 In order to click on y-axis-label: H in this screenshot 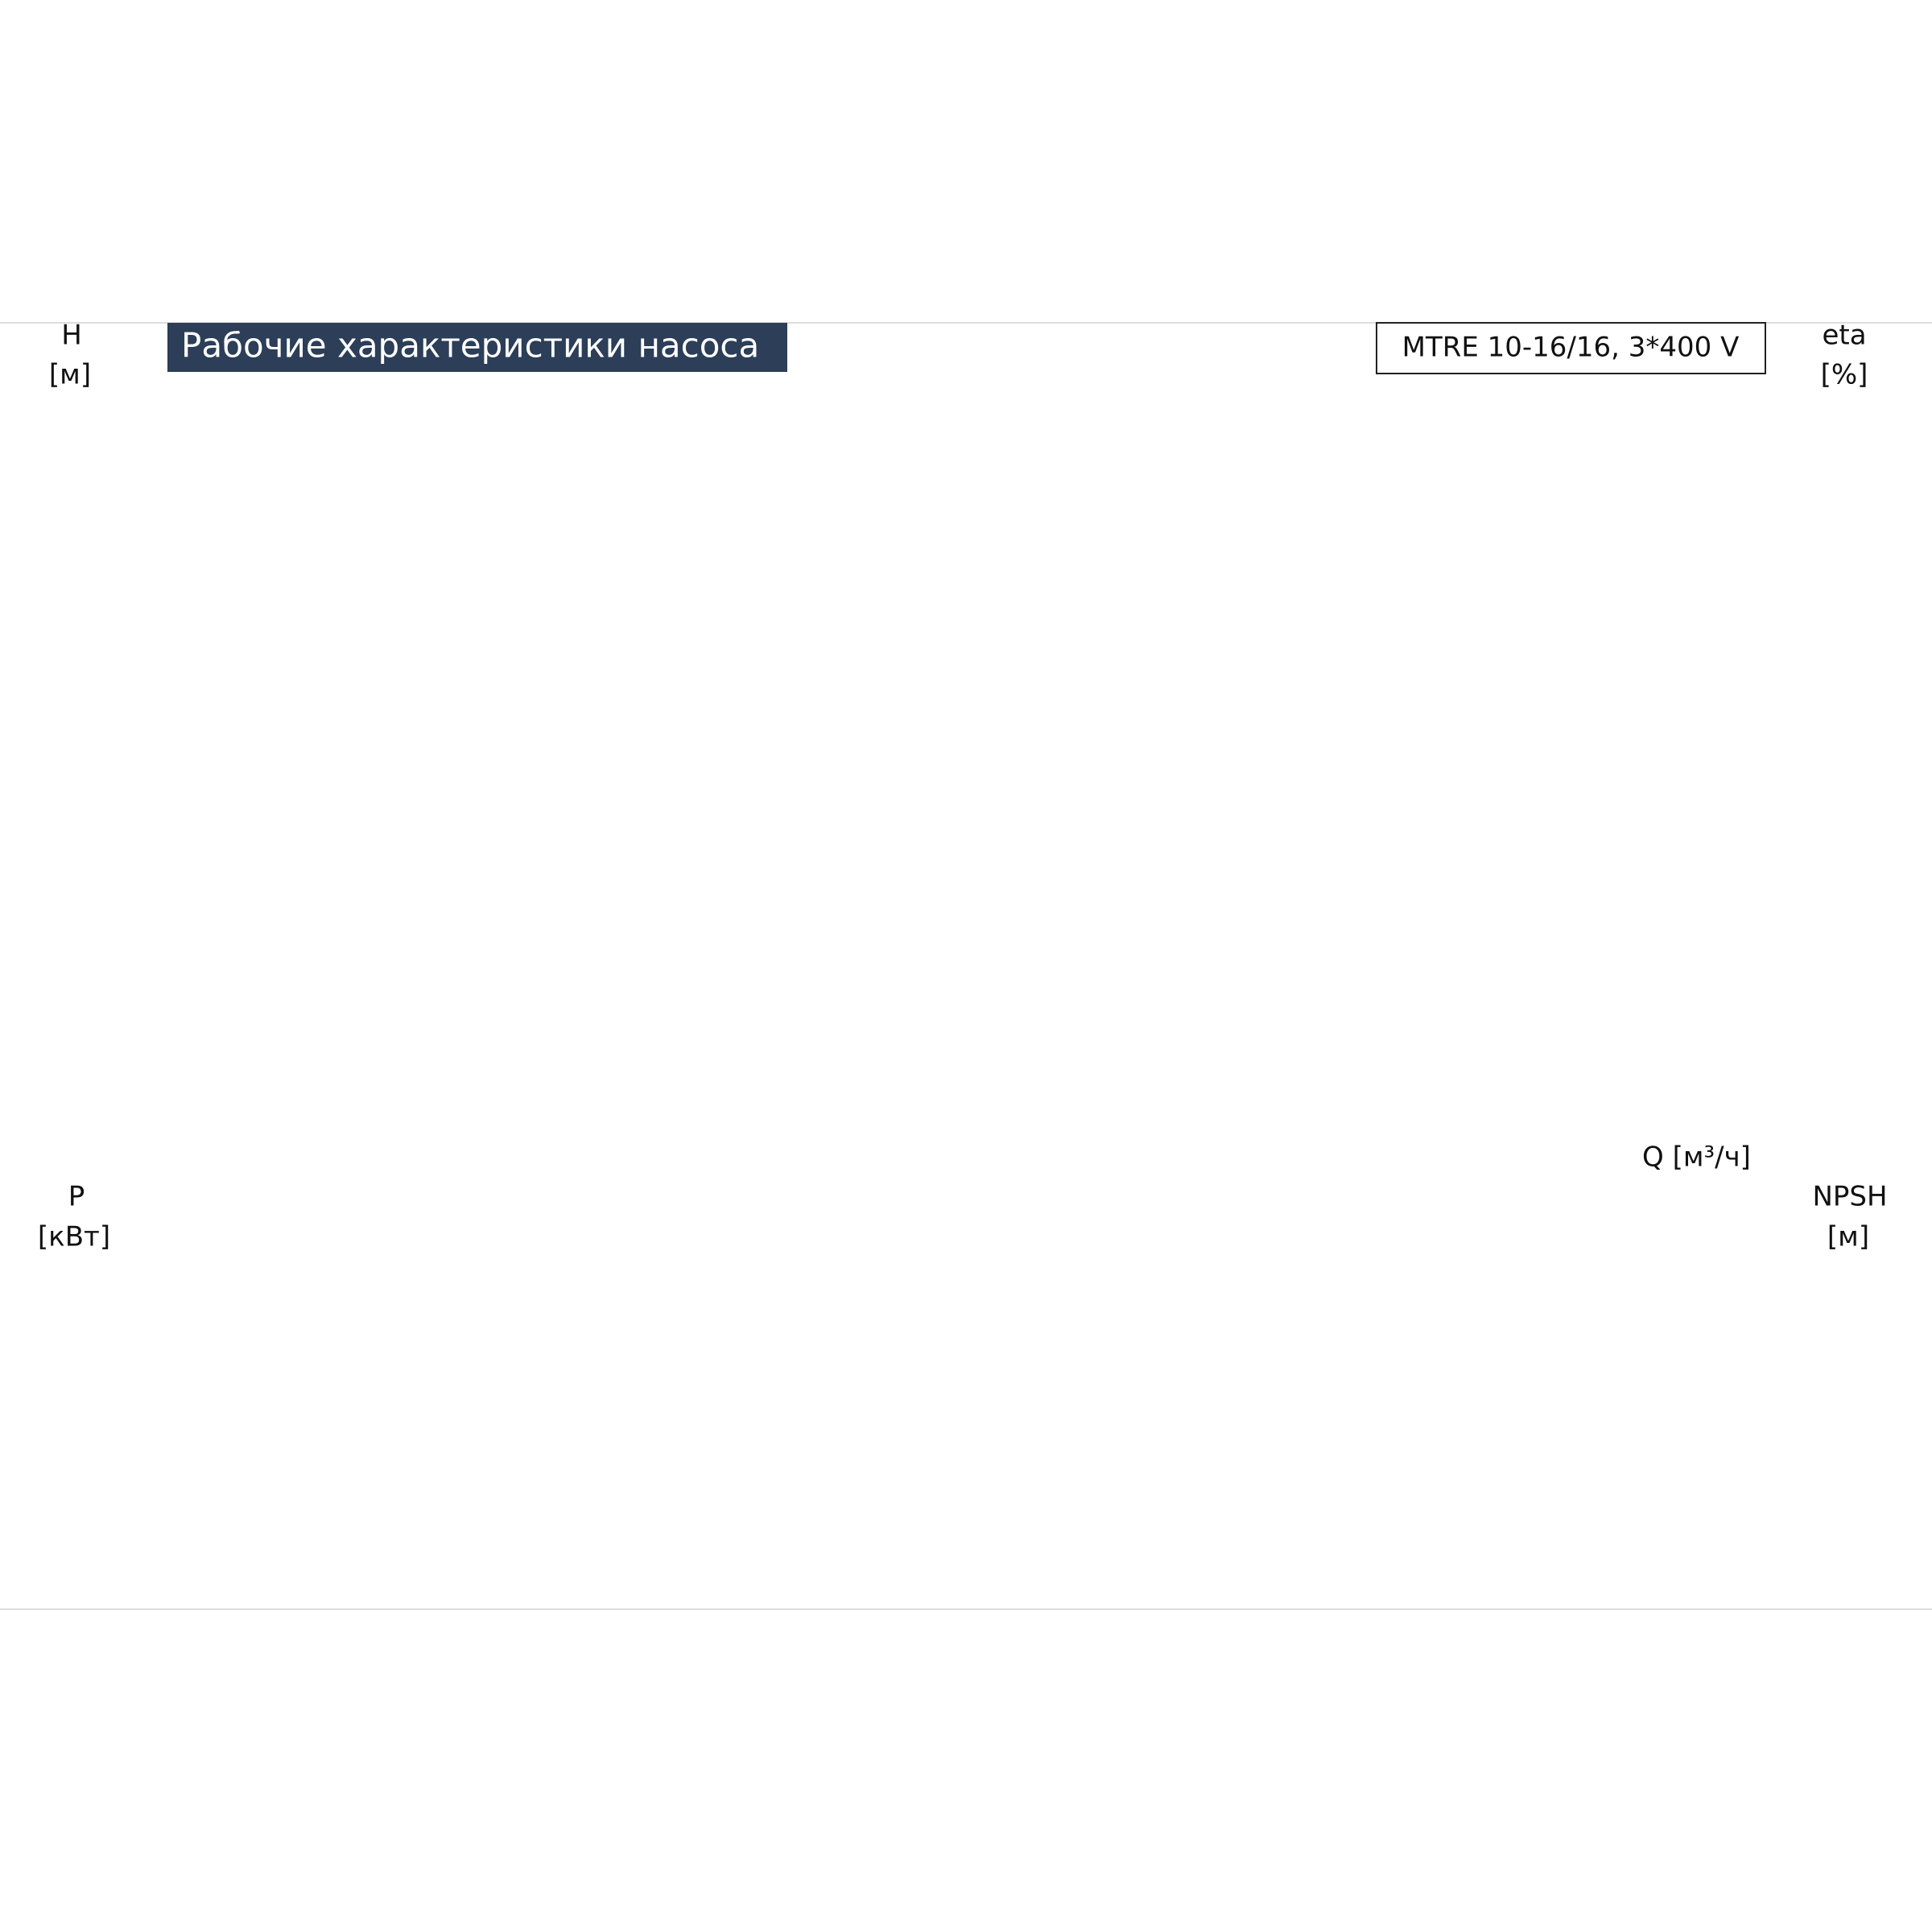, I will do `click(71, 336)`.